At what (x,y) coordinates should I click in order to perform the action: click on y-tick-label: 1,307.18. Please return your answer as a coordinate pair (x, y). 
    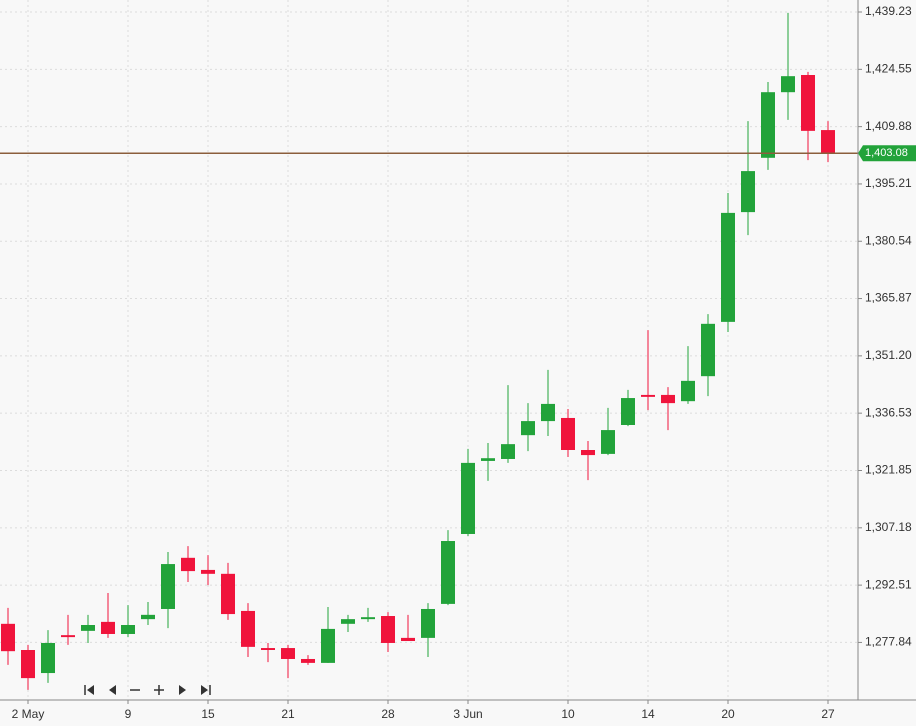
    Looking at the image, I should click on (888, 527).